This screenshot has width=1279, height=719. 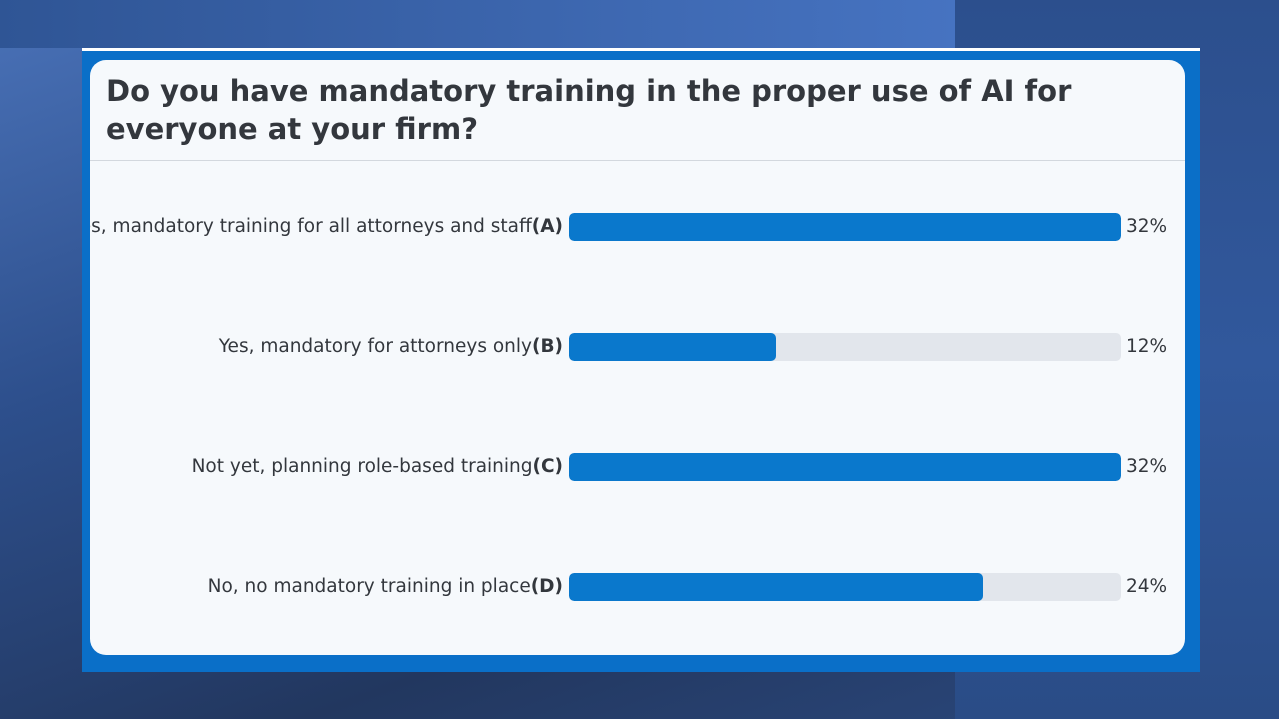 I want to click on option-label: No, no mandatory training in place(D), so click(x=385, y=587).